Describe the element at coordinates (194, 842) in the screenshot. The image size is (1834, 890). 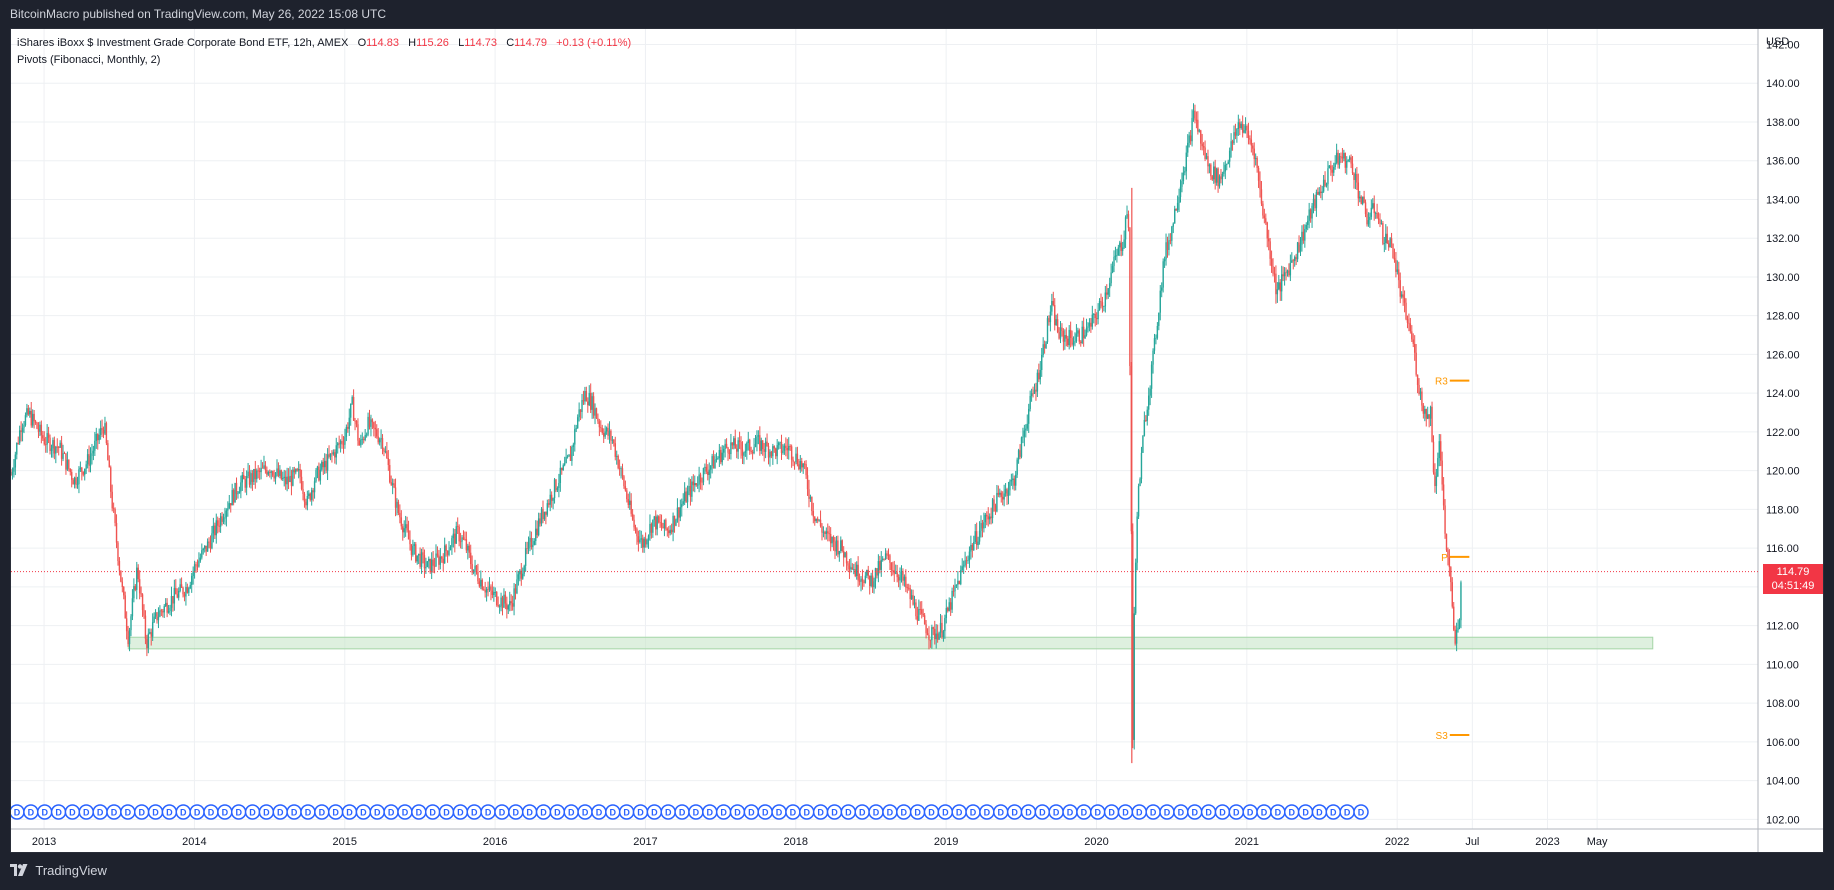
I see `x-tick-label: 2014` at that location.